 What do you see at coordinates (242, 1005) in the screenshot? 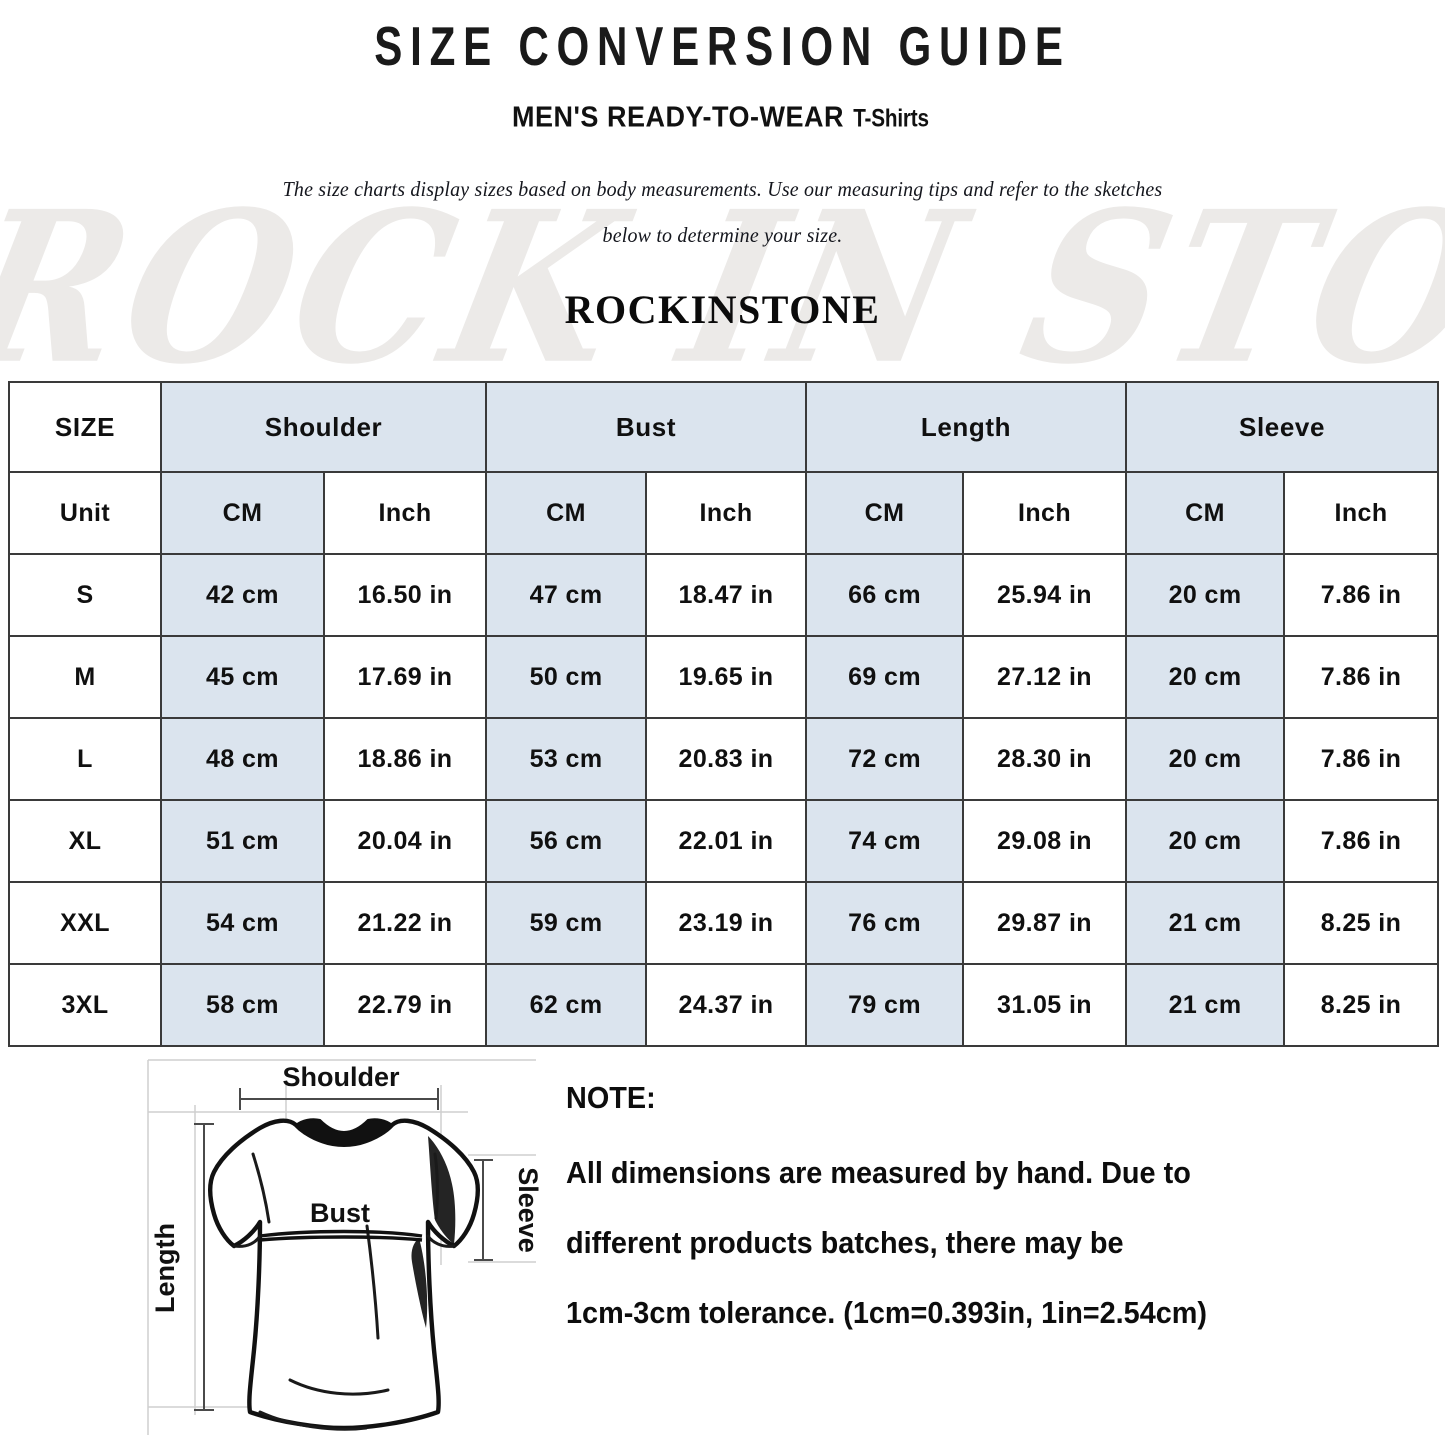
I see `cell-3xl-shoulder-cm: 58 cm` at bounding box center [242, 1005].